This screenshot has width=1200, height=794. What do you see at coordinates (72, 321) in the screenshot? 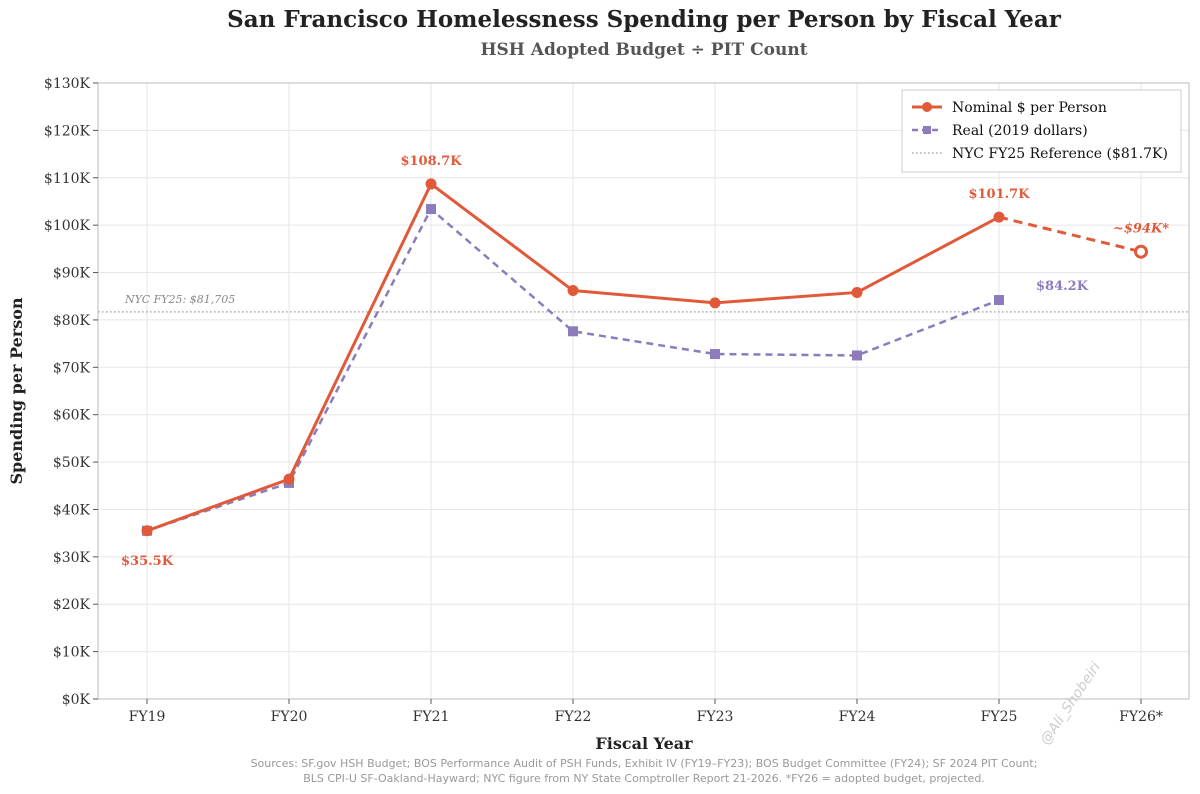
I see `y-tick-label: $80K` at bounding box center [72, 321].